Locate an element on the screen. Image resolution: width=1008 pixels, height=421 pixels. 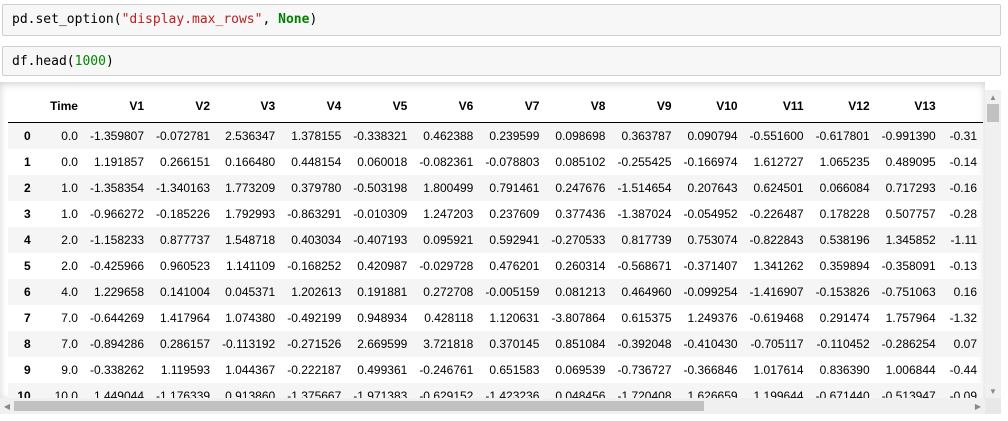
table-cell: 0.489095 is located at coordinates (910, 162).